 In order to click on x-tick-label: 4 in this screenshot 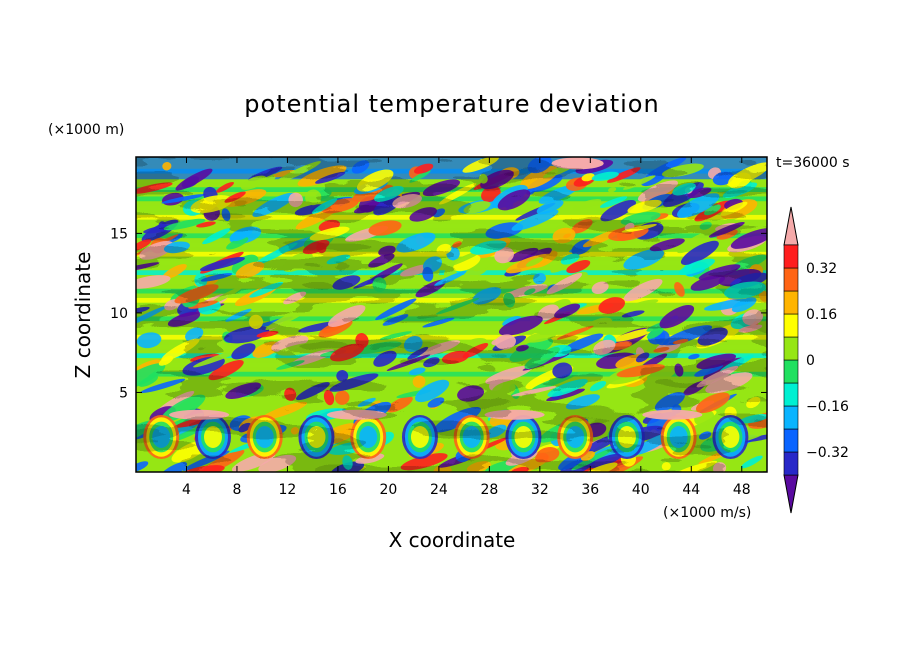, I will do `click(186, 490)`.